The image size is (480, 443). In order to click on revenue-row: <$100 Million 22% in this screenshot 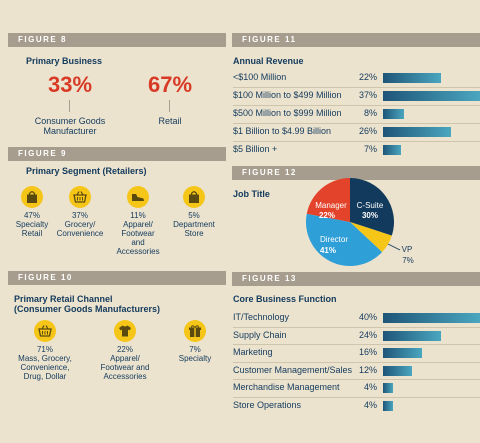, I will do `click(356, 78)`.